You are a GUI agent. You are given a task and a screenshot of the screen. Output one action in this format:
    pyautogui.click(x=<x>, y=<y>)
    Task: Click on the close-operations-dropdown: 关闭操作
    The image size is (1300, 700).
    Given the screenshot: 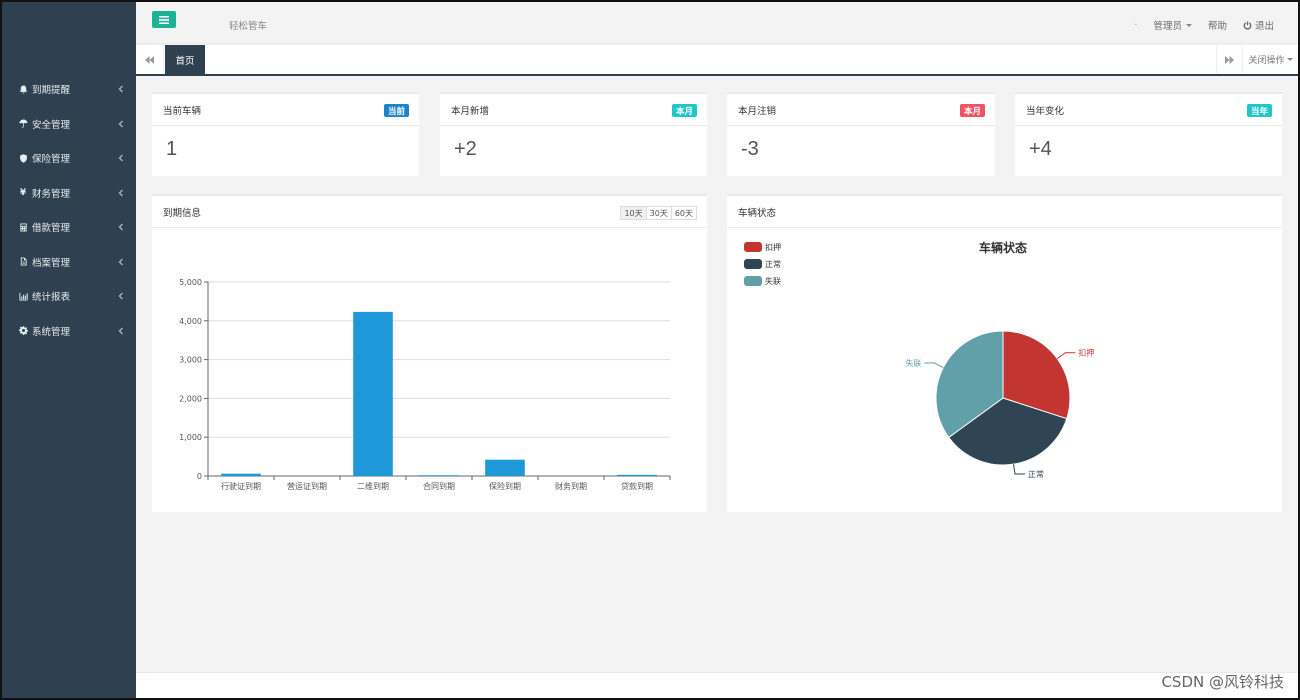 What is the action you would take?
    pyautogui.click(x=1270, y=59)
    